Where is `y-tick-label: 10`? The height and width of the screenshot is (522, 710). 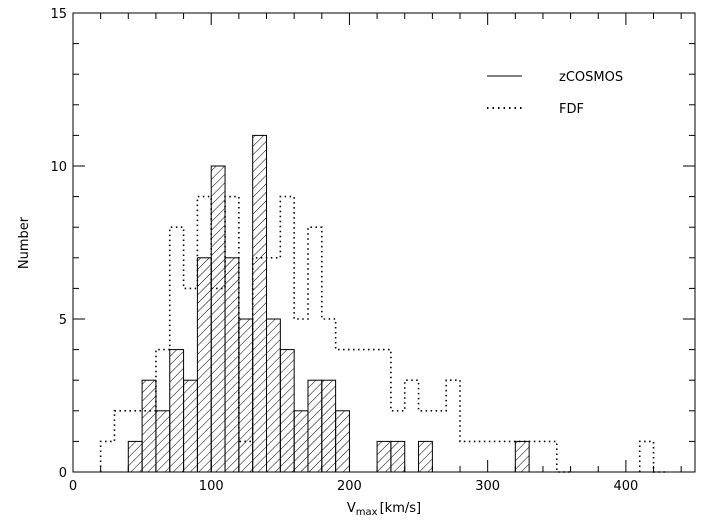 y-tick-label: 10 is located at coordinates (58, 167).